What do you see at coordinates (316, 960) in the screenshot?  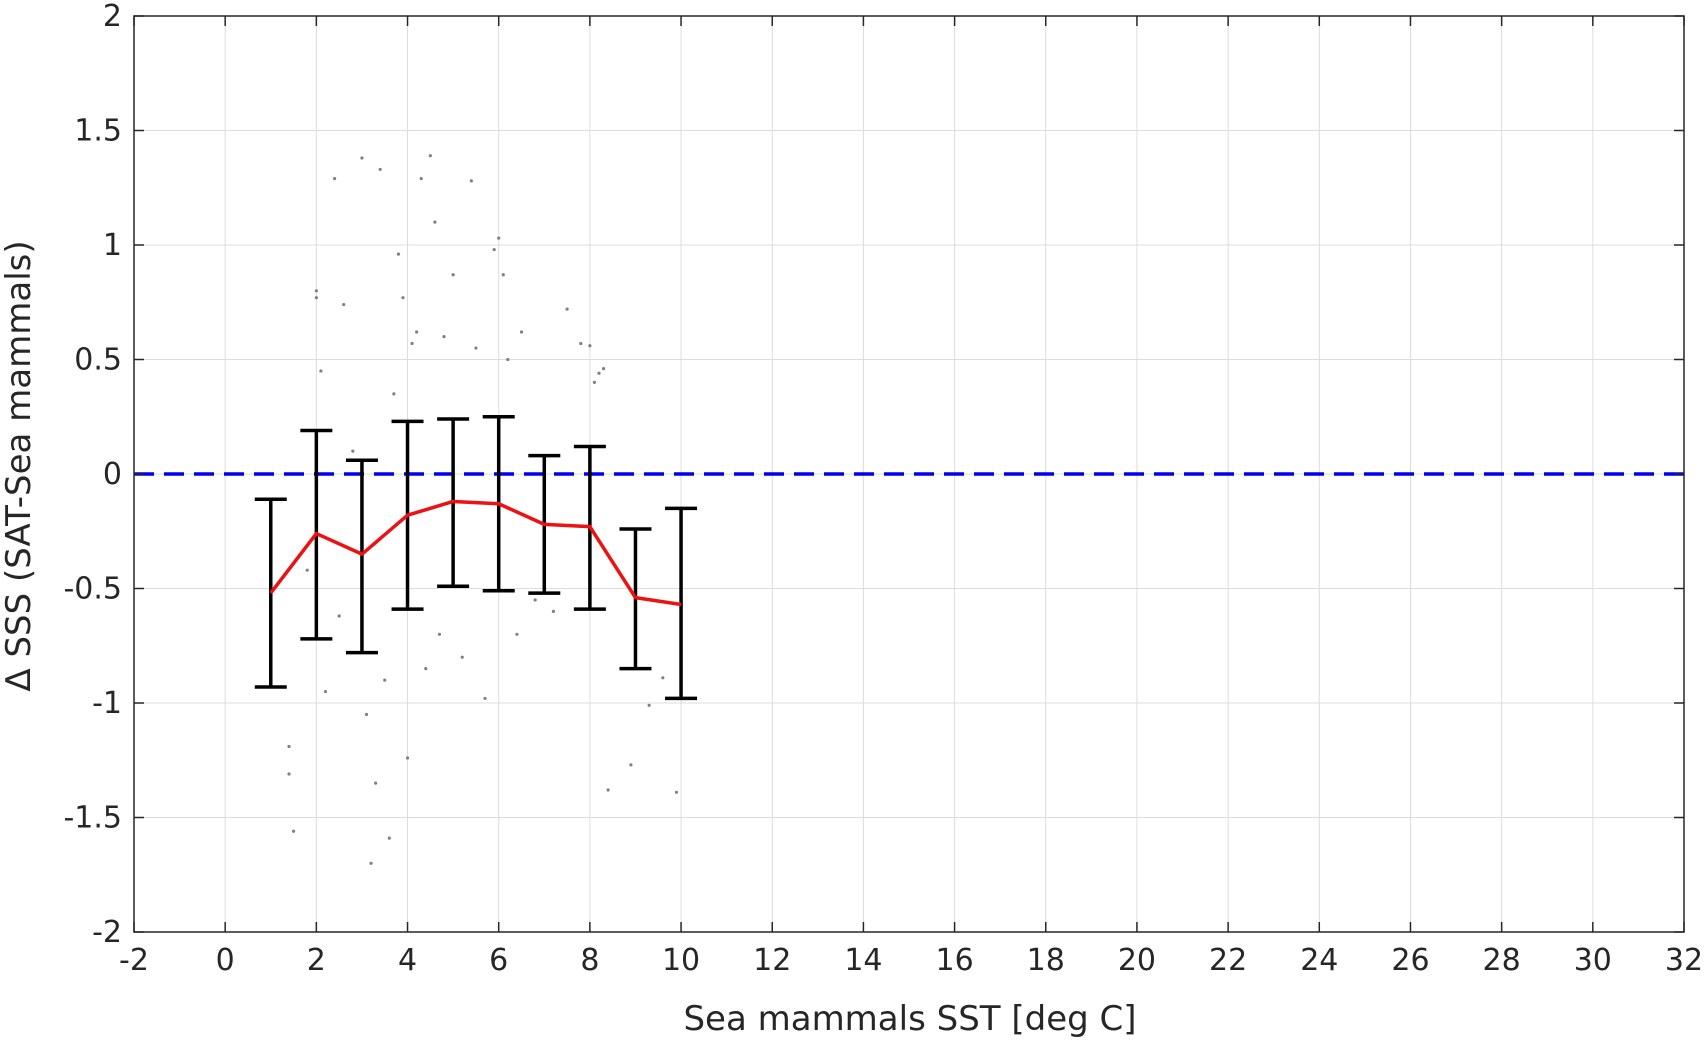 I see `x-tick-label: 2` at bounding box center [316, 960].